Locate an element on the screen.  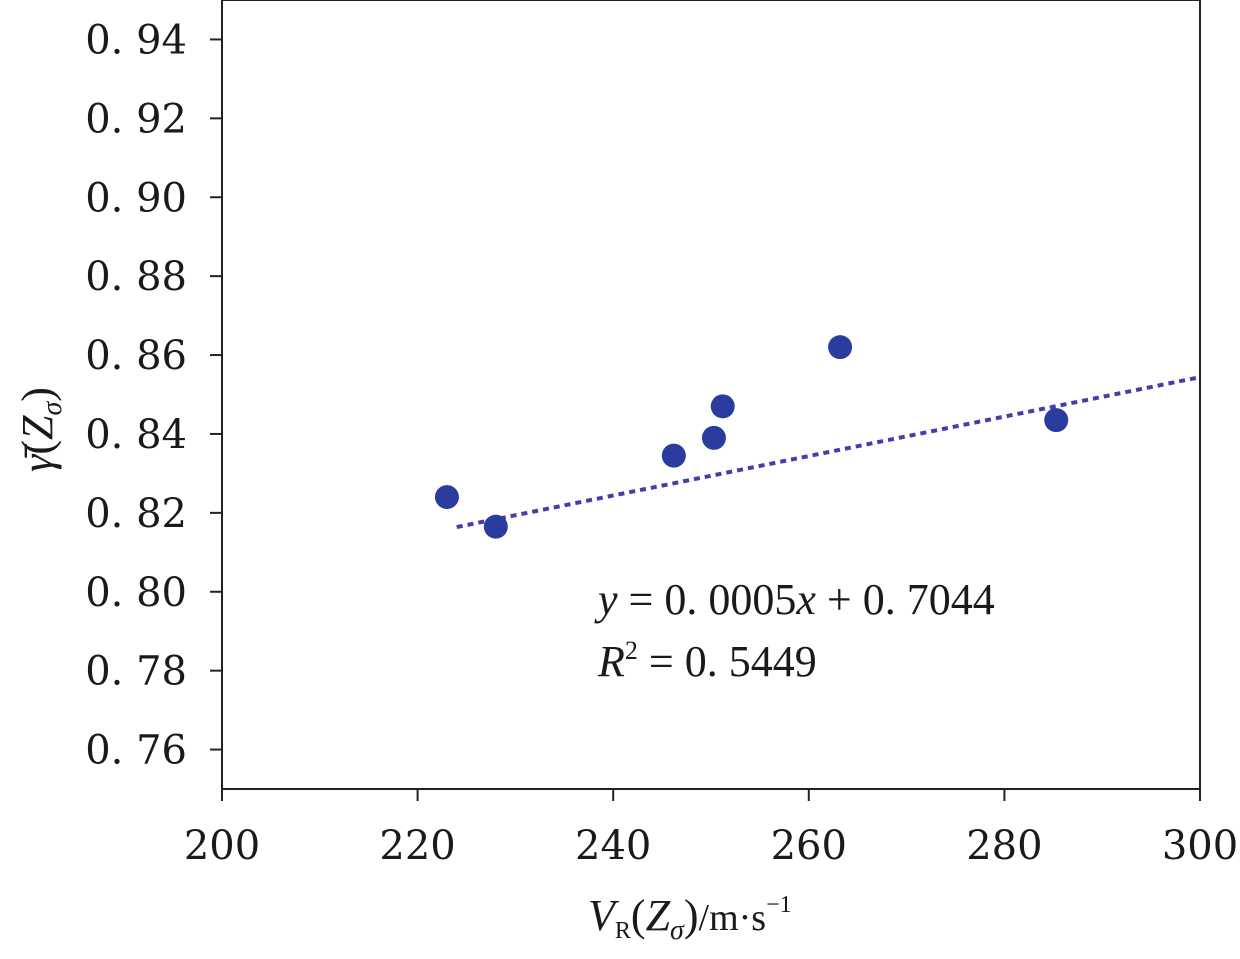
x-tick-label: 260 is located at coordinates (809, 846).